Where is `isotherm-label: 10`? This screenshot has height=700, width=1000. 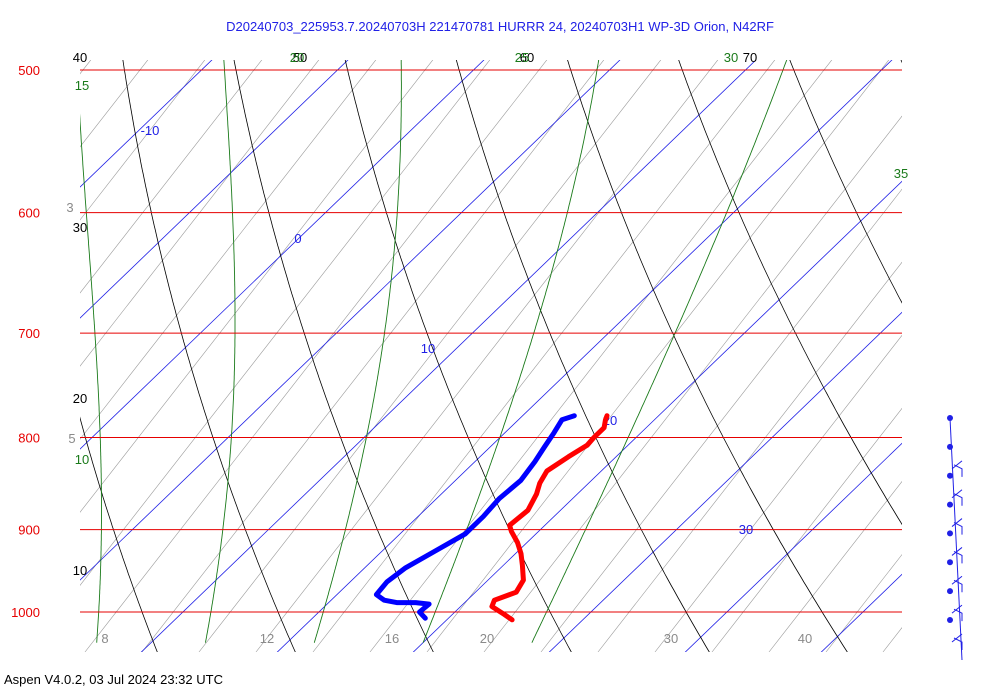 isotherm-label: 10 is located at coordinates (428, 348).